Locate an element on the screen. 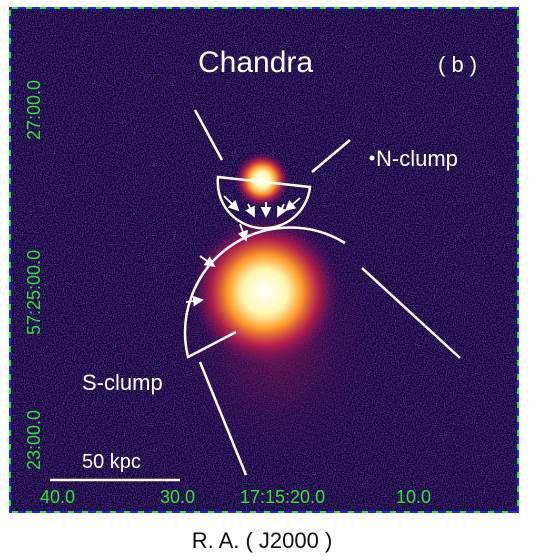  n-clump-label: N-clump is located at coordinates (417, 158).